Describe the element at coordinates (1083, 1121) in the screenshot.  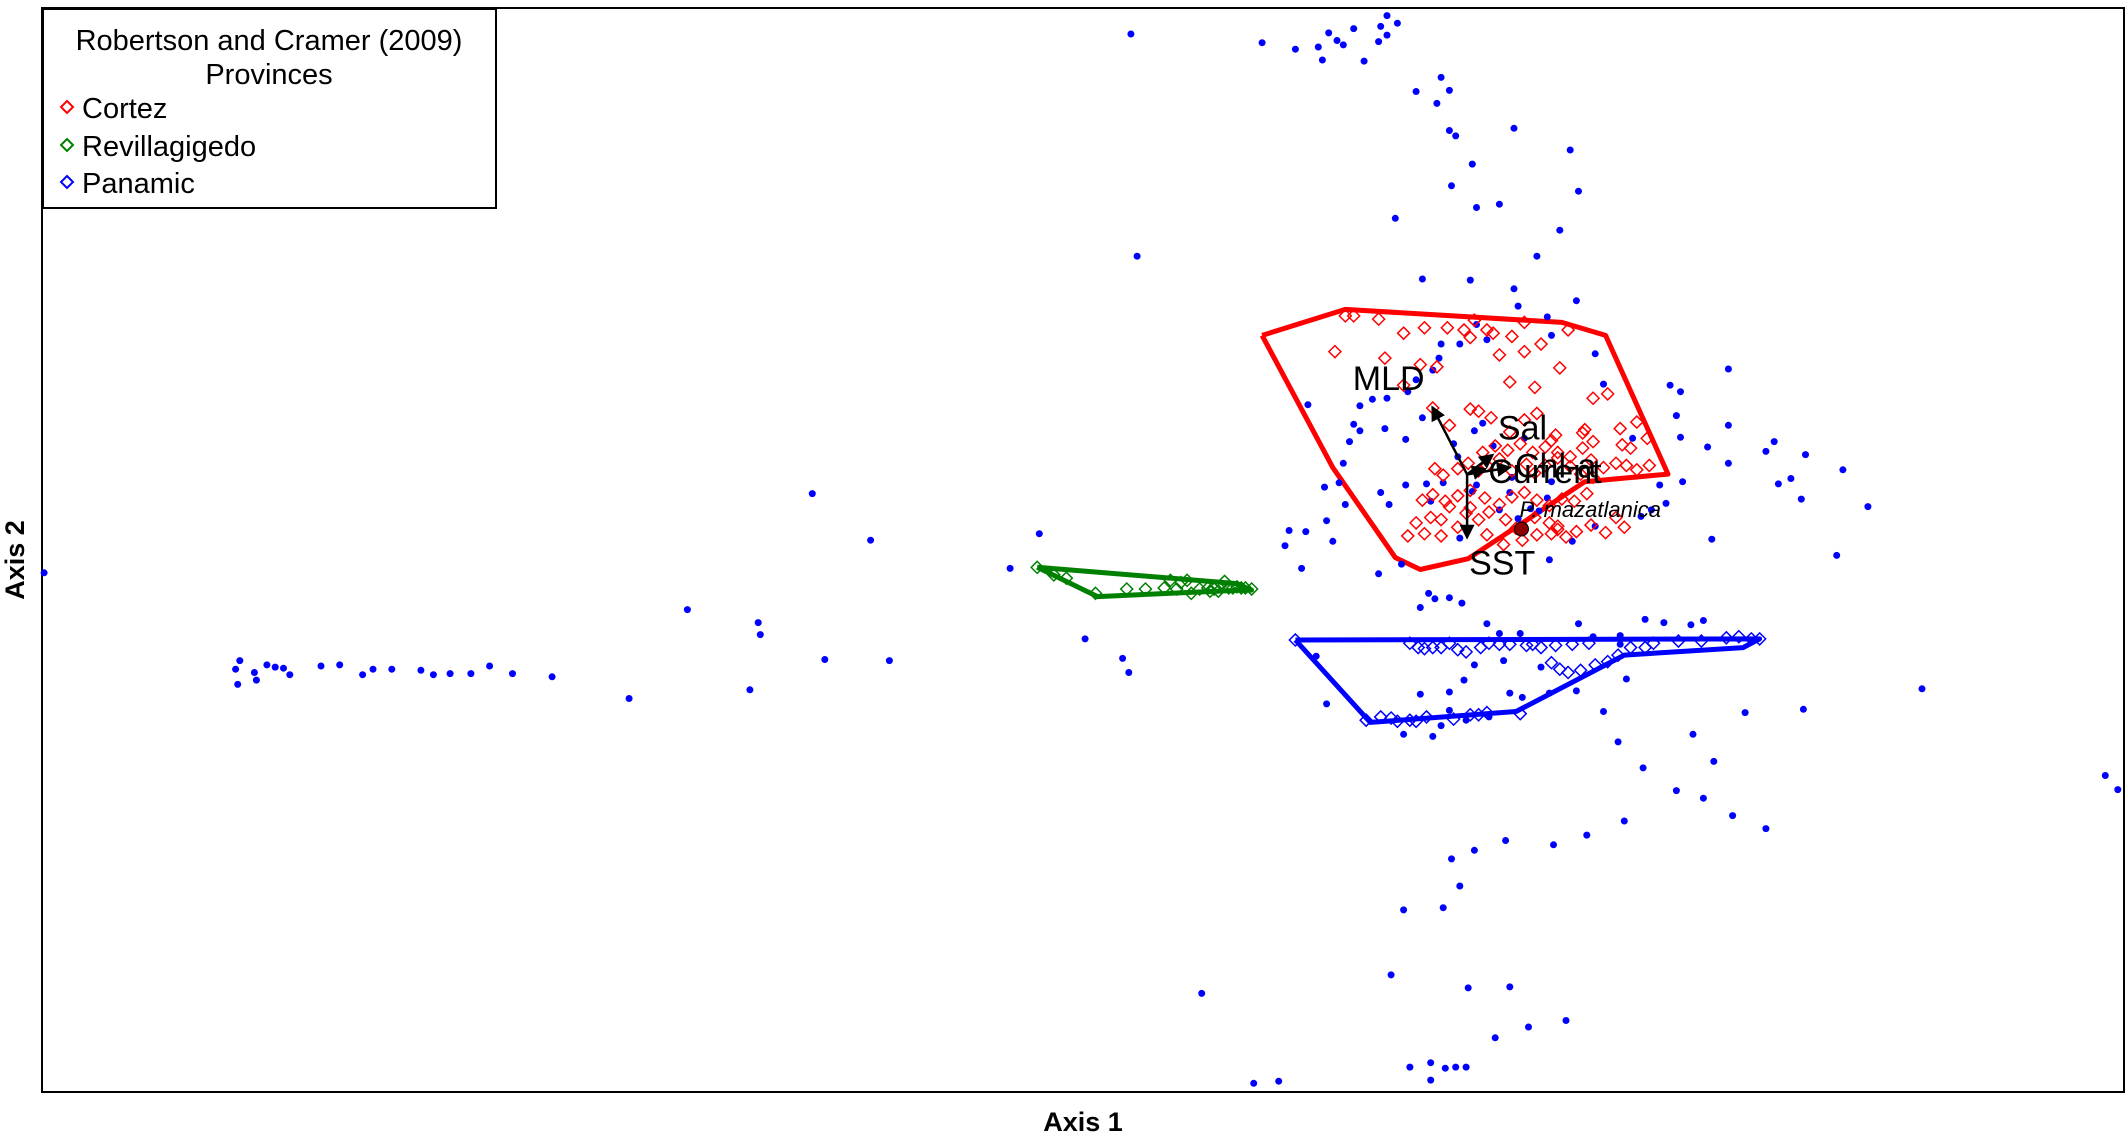
I see `x-axis-title: Axis 1` at that location.